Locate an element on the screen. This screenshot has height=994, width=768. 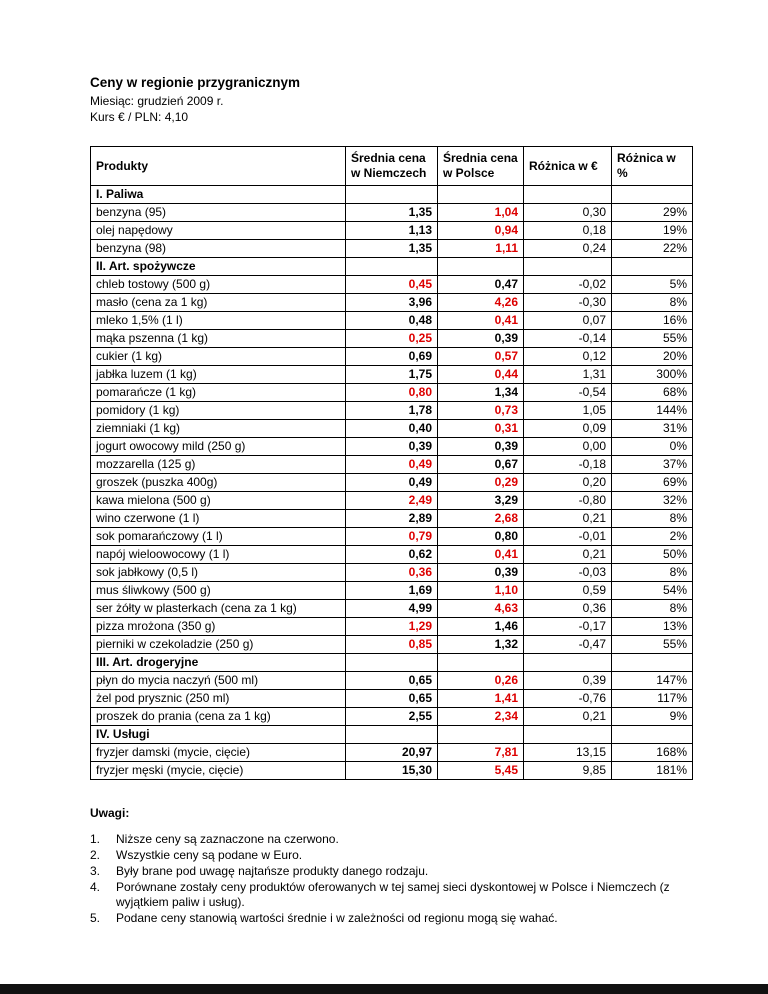
product-name: pomarańcze (1 kg) is located at coordinates (218, 392).